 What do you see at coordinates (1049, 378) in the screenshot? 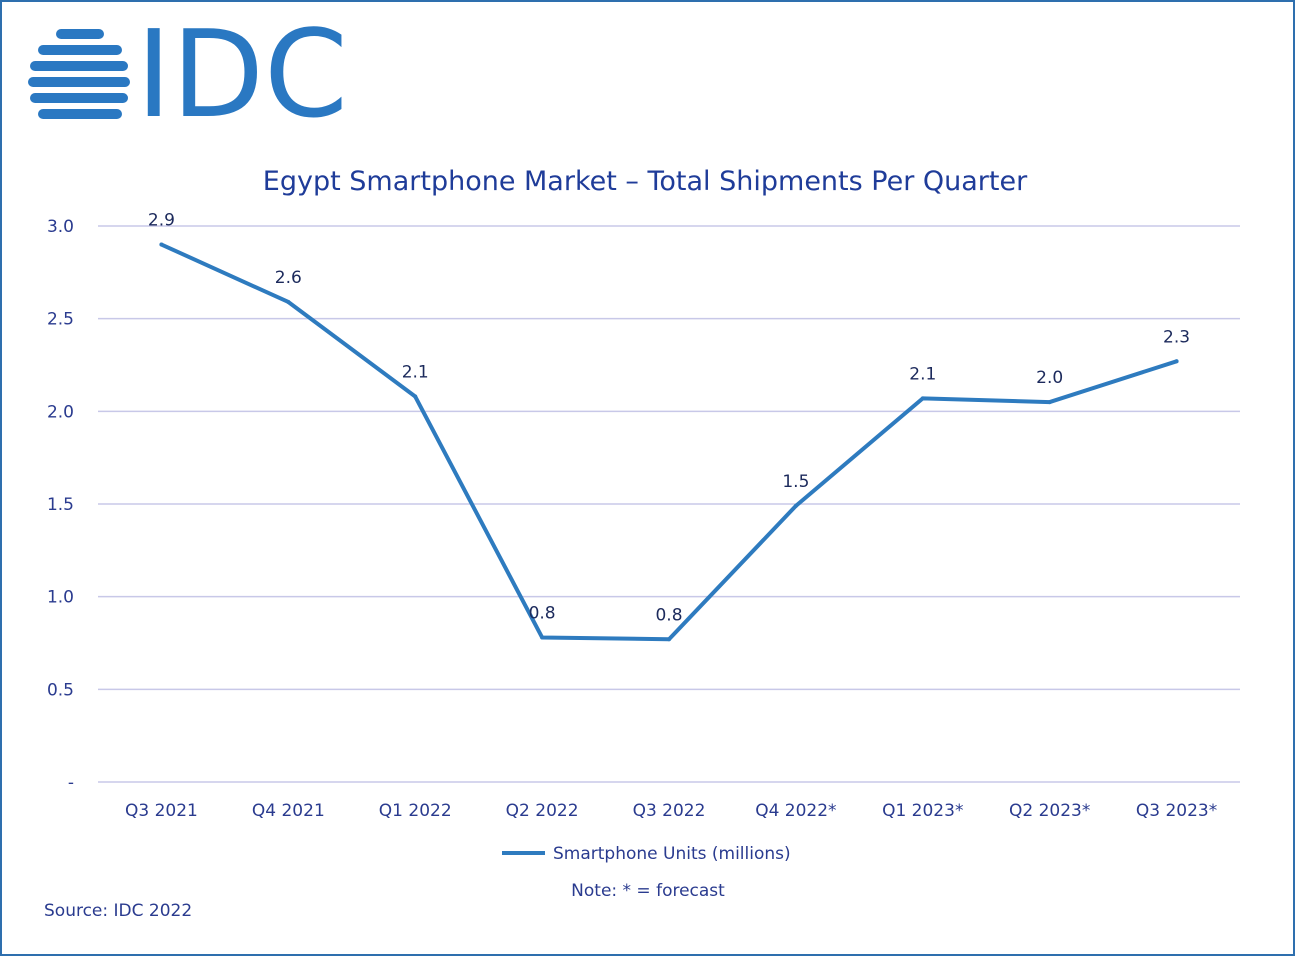
I see `data-label: 2.0` at bounding box center [1049, 378].